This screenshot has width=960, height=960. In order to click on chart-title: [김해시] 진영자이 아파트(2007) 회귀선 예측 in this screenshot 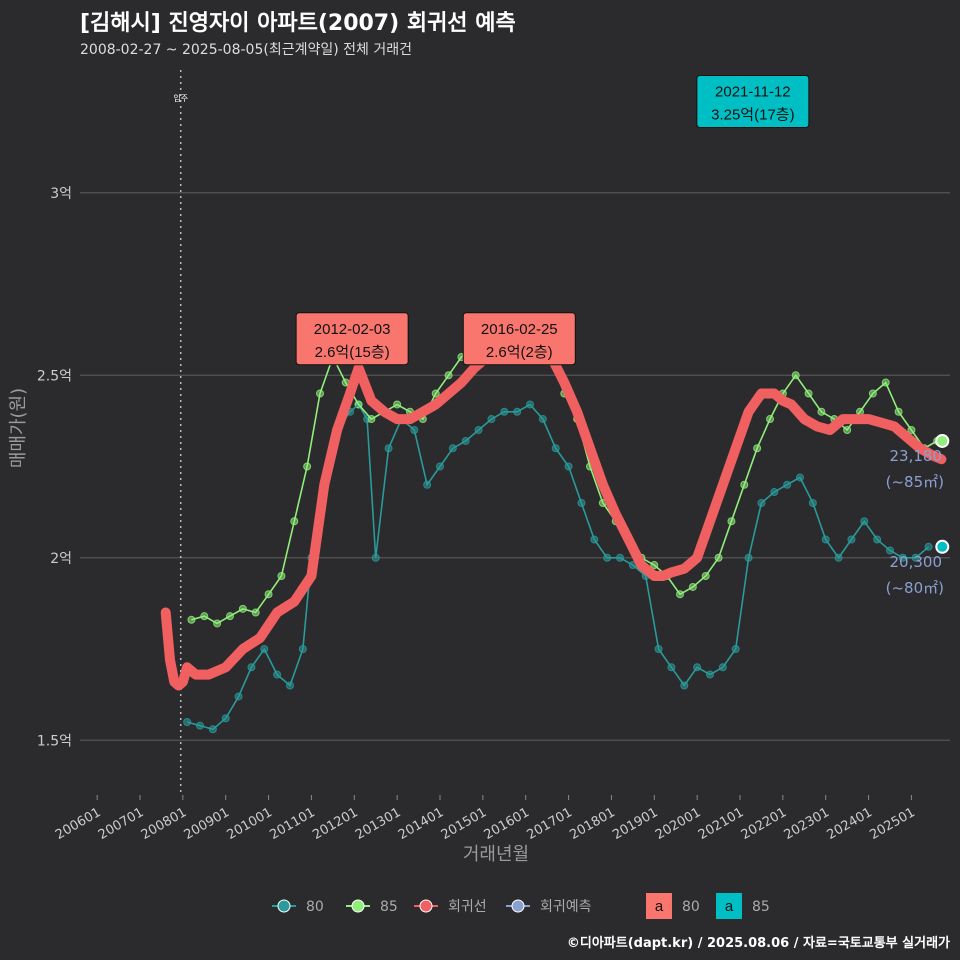, I will do `click(298, 23)`.